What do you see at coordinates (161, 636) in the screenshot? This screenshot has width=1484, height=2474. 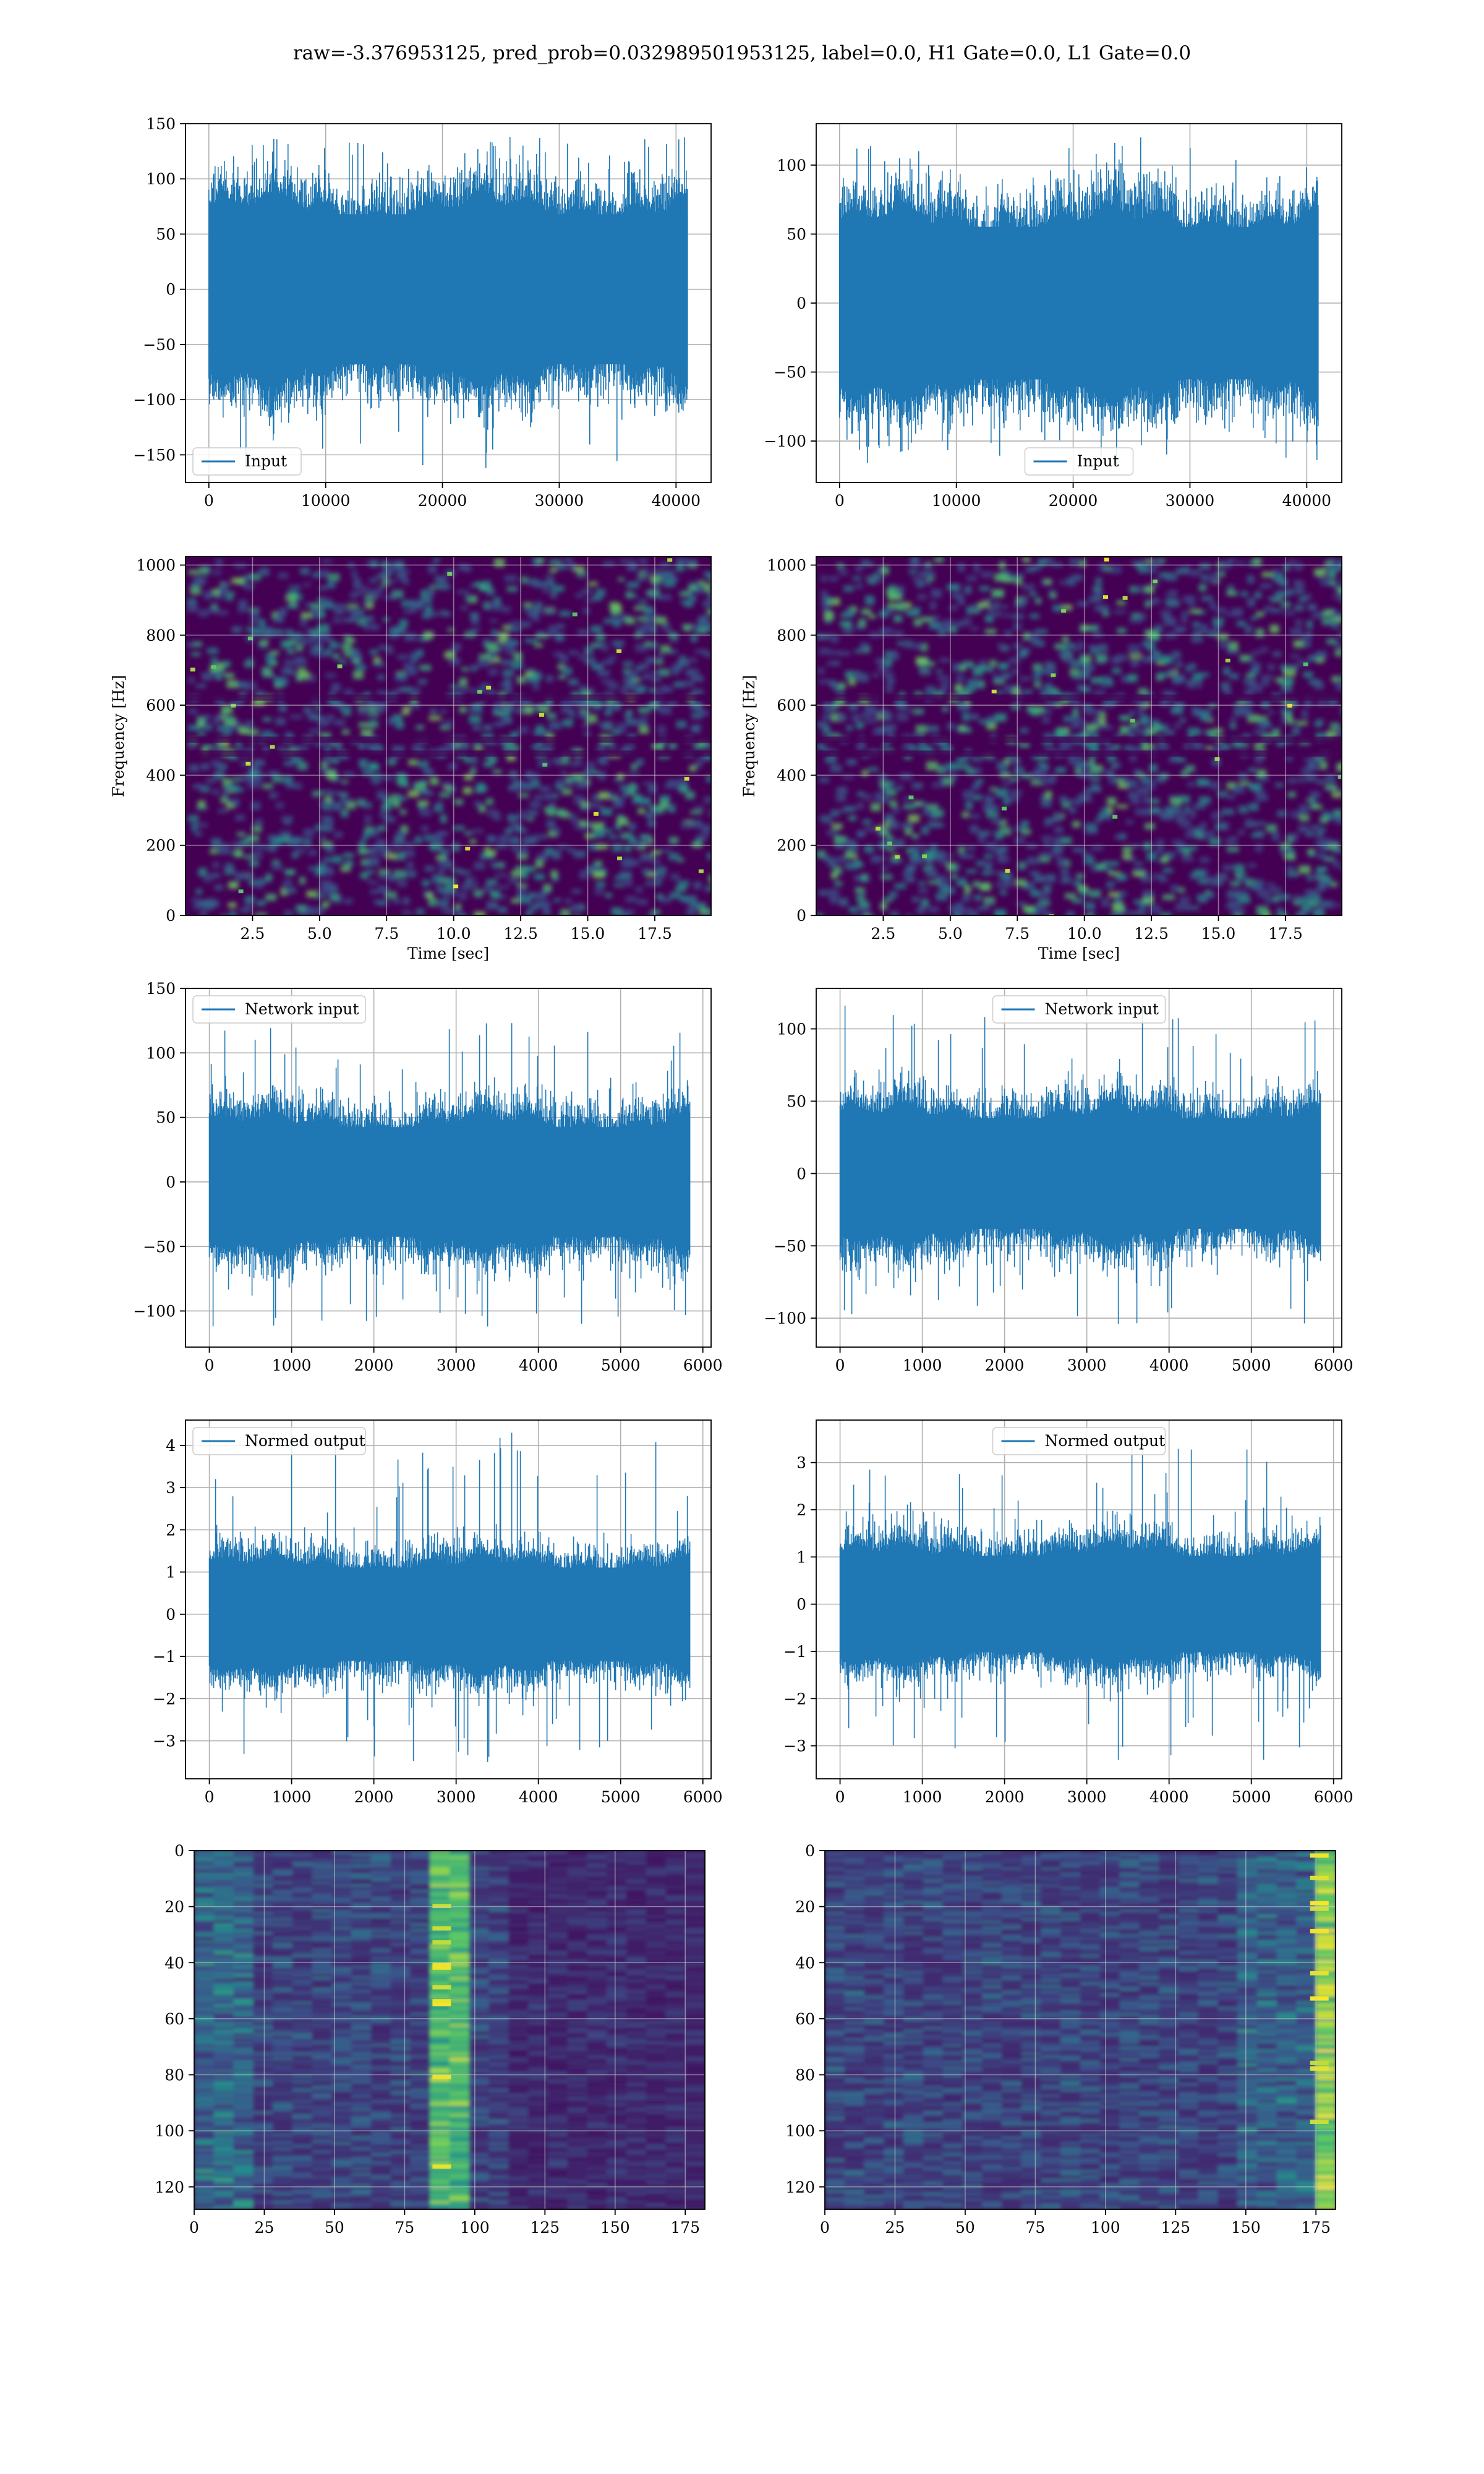 I see `y-tick-label: 800` at bounding box center [161, 636].